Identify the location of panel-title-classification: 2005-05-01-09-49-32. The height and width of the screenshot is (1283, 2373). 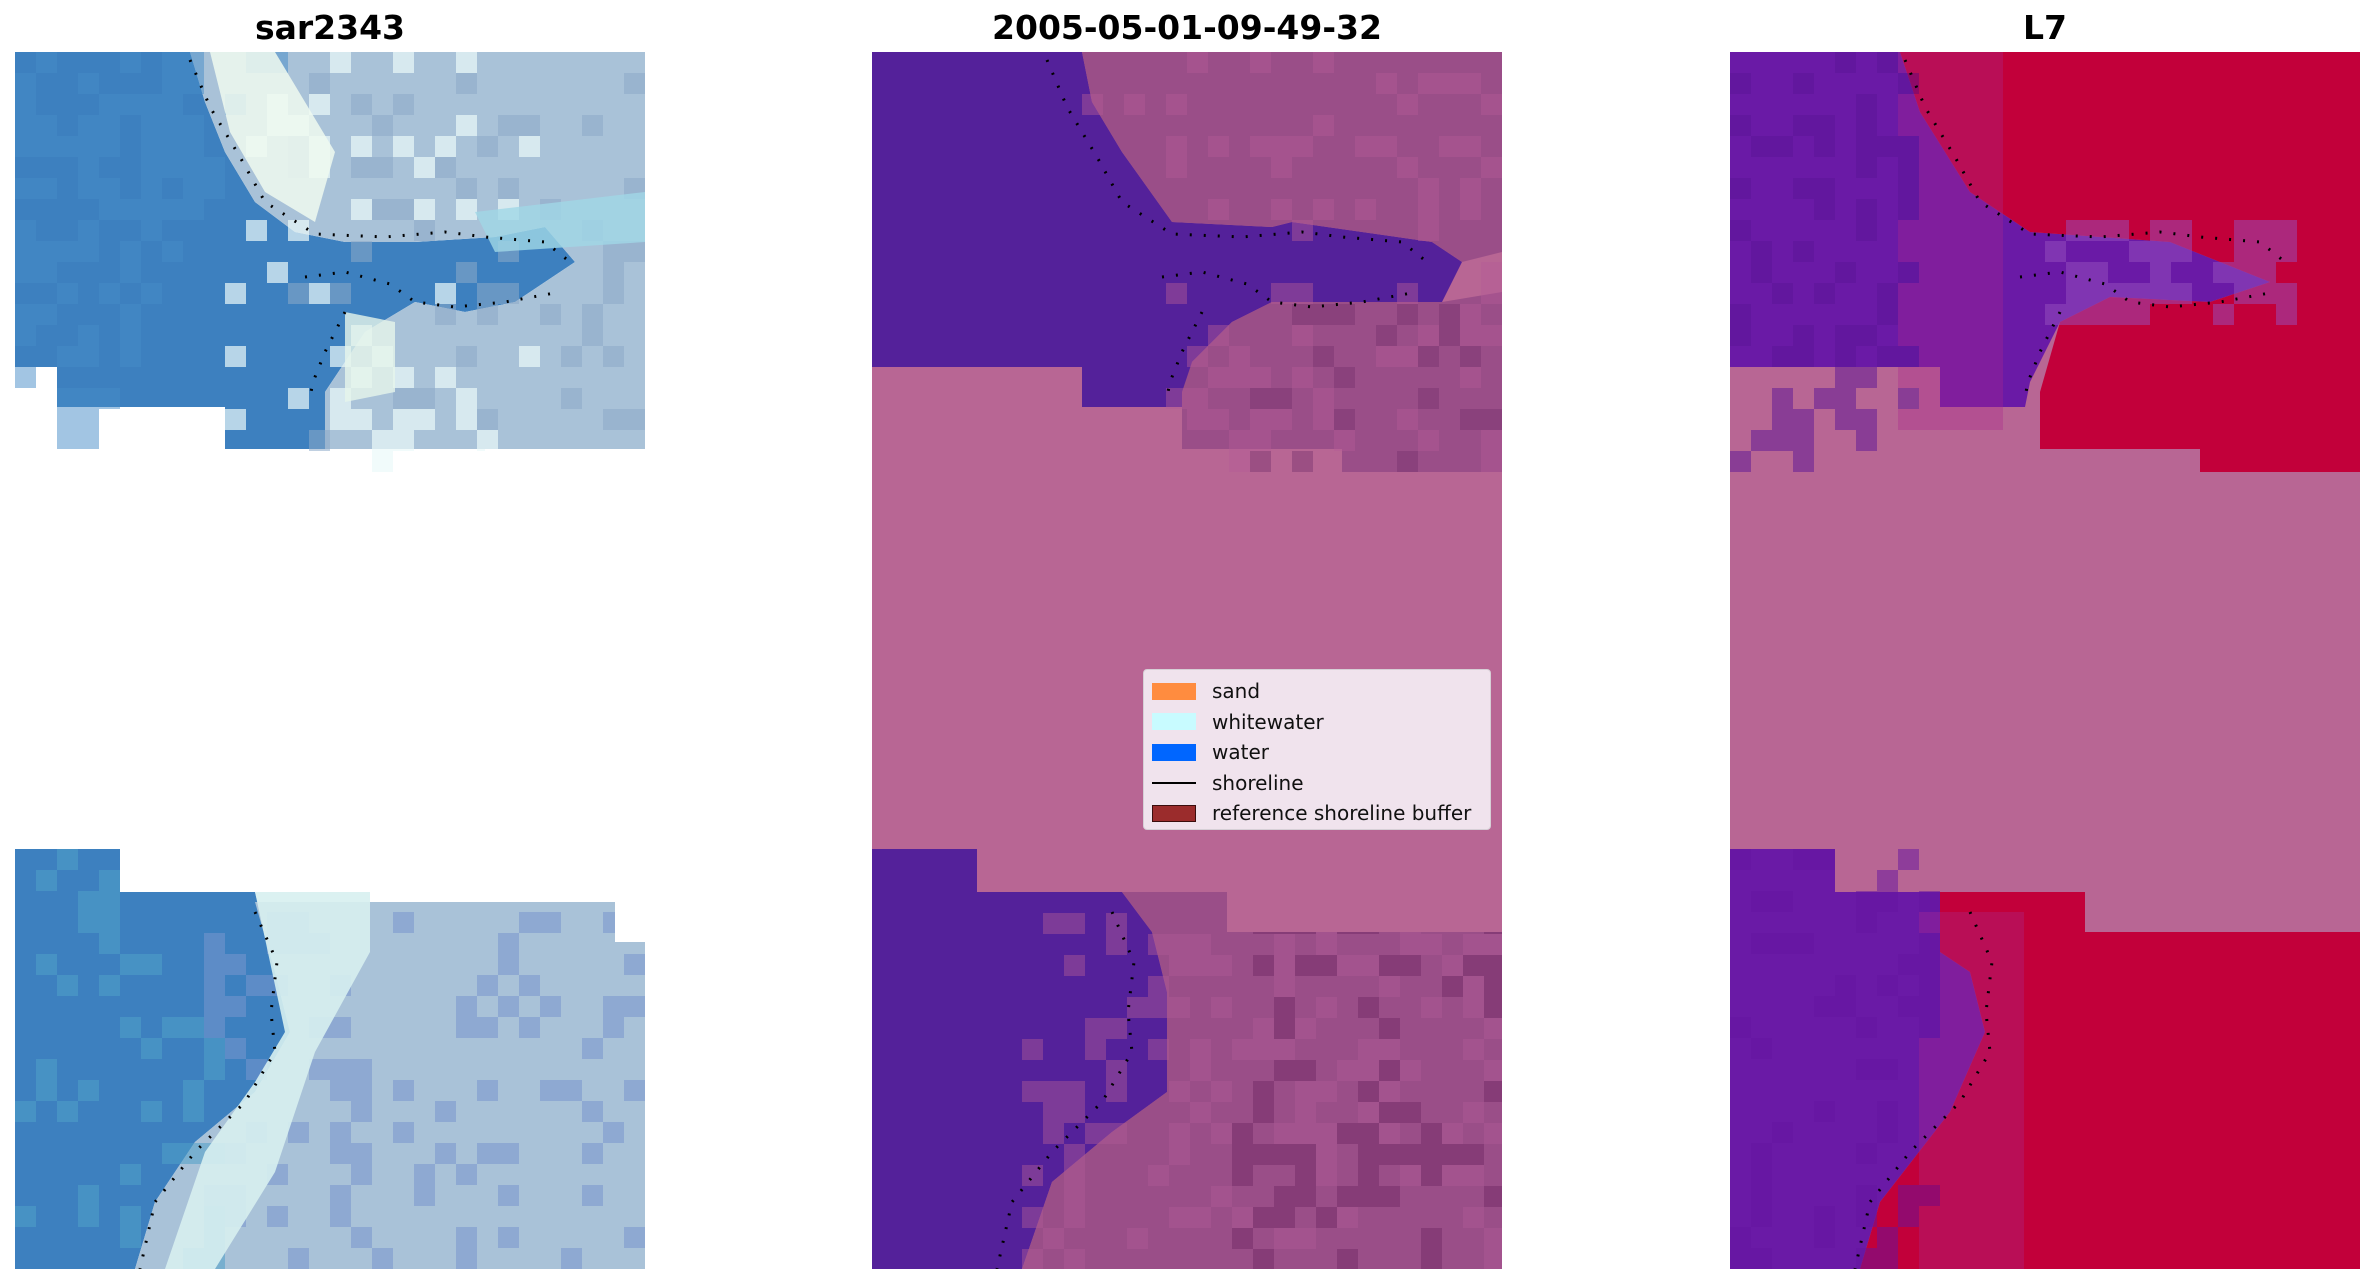
(1187, 27).